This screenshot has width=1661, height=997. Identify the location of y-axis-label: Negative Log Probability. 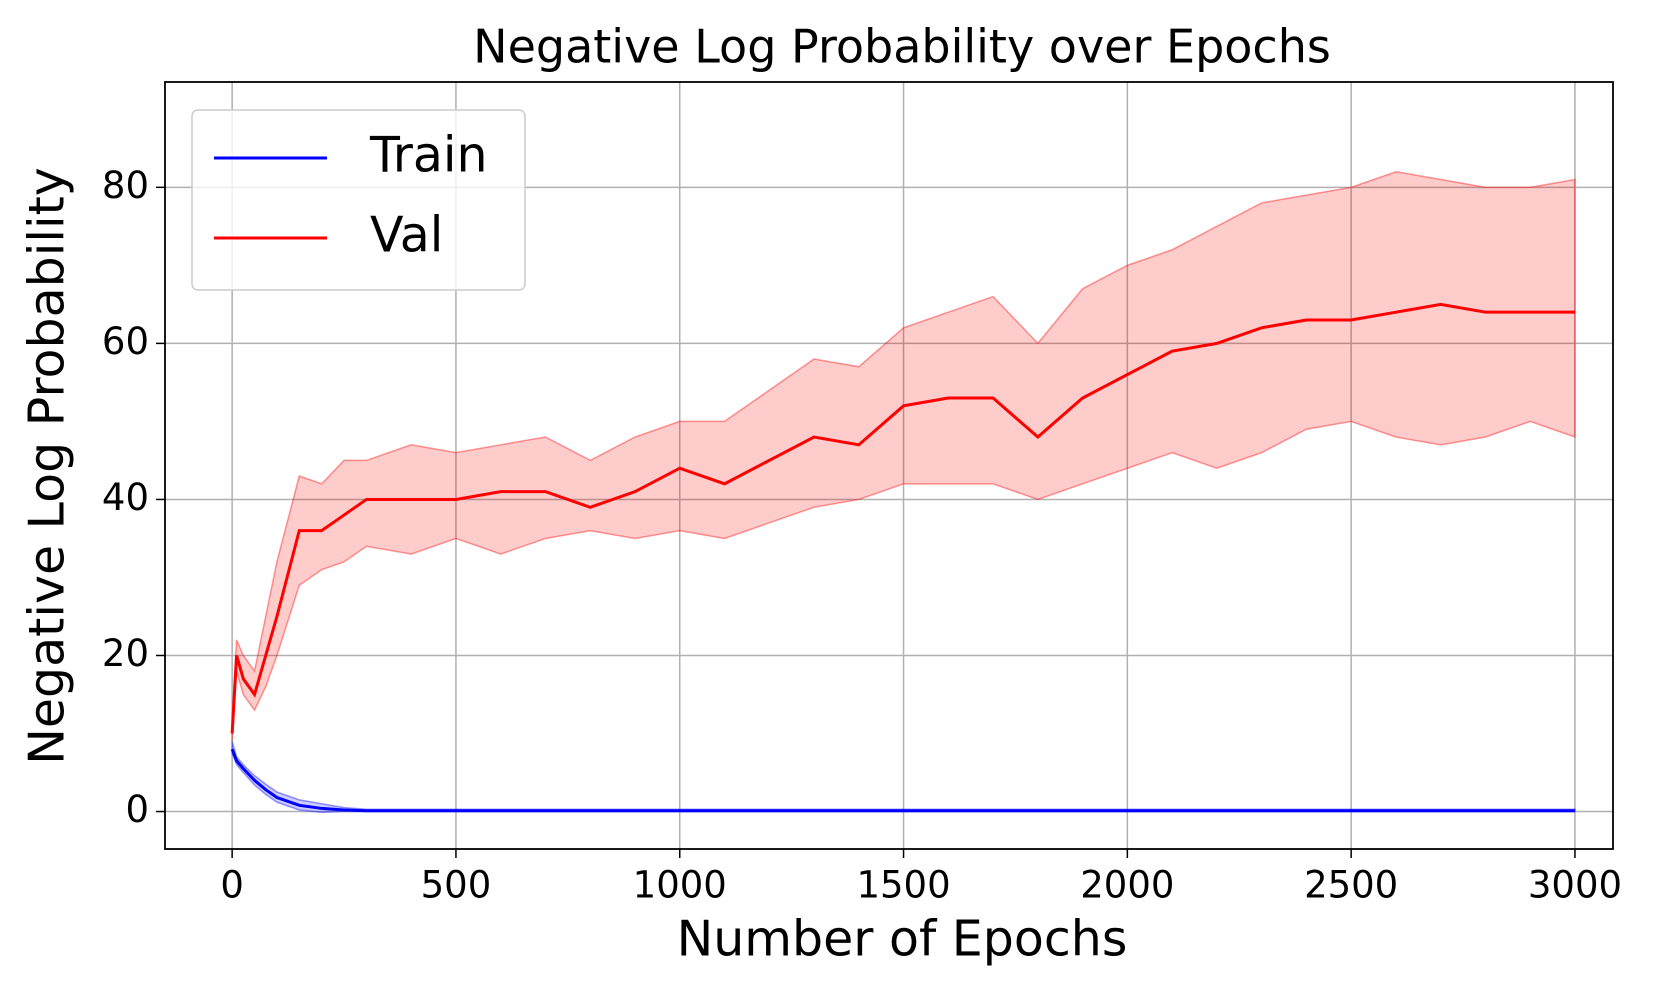
(47, 466).